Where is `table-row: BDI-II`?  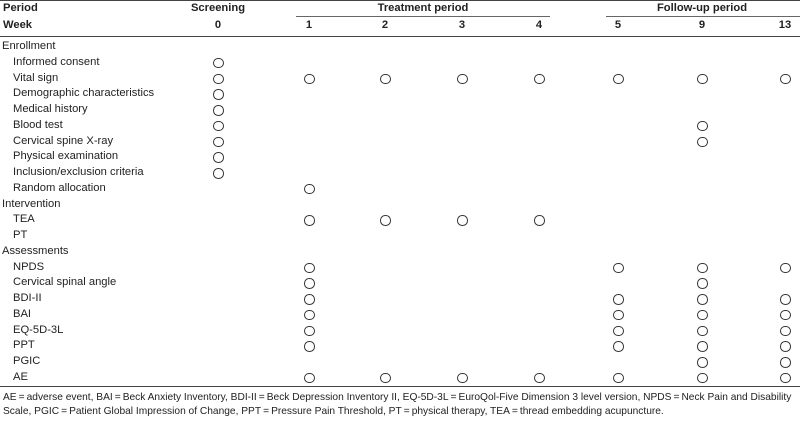 table-row: BDI-II is located at coordinates (400, 299).